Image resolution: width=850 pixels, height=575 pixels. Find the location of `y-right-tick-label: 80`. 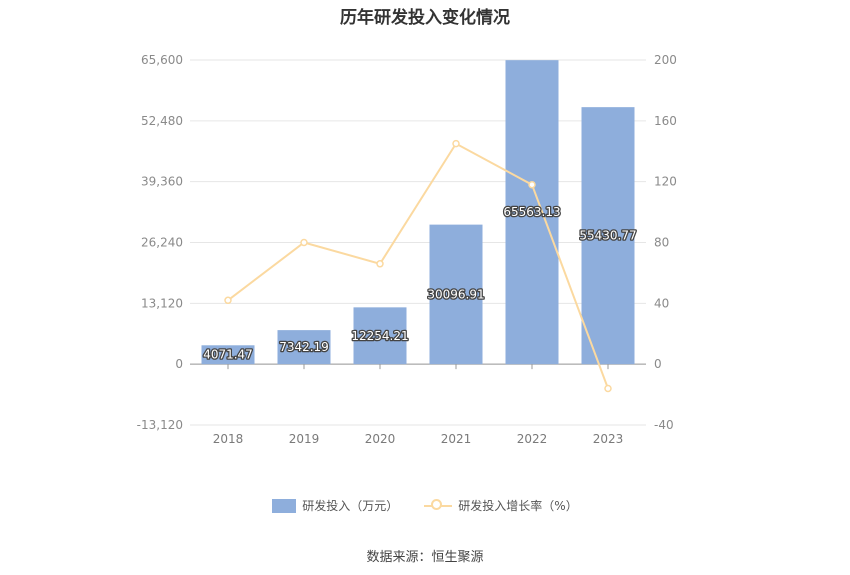

y-right-tick-label: 80 is located at coordinates (661, 243).